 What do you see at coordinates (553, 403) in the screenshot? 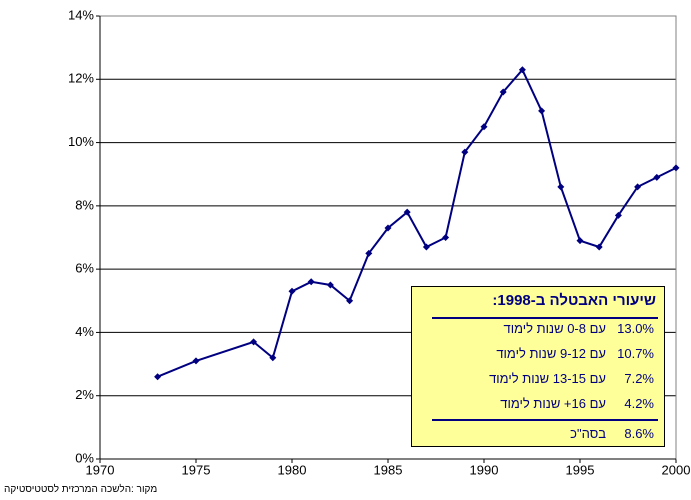
I see `inset-label: עם 16+ שנות לימוד` at bounding box center [553, 403].